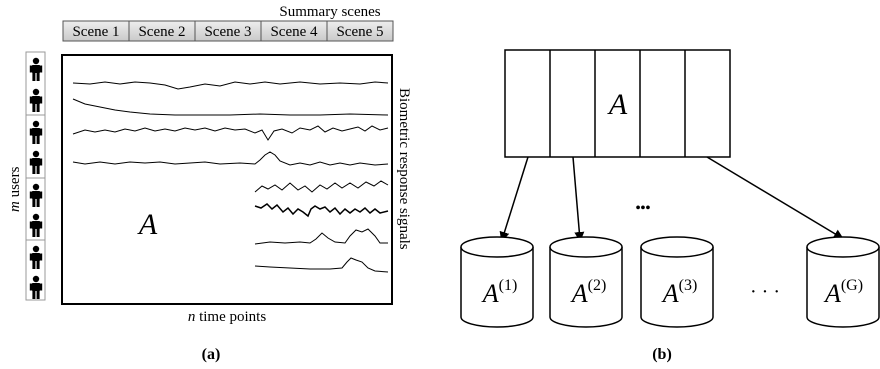 The image size is (880, 369). I want to click on matrix-b-box, so click(617, 103).